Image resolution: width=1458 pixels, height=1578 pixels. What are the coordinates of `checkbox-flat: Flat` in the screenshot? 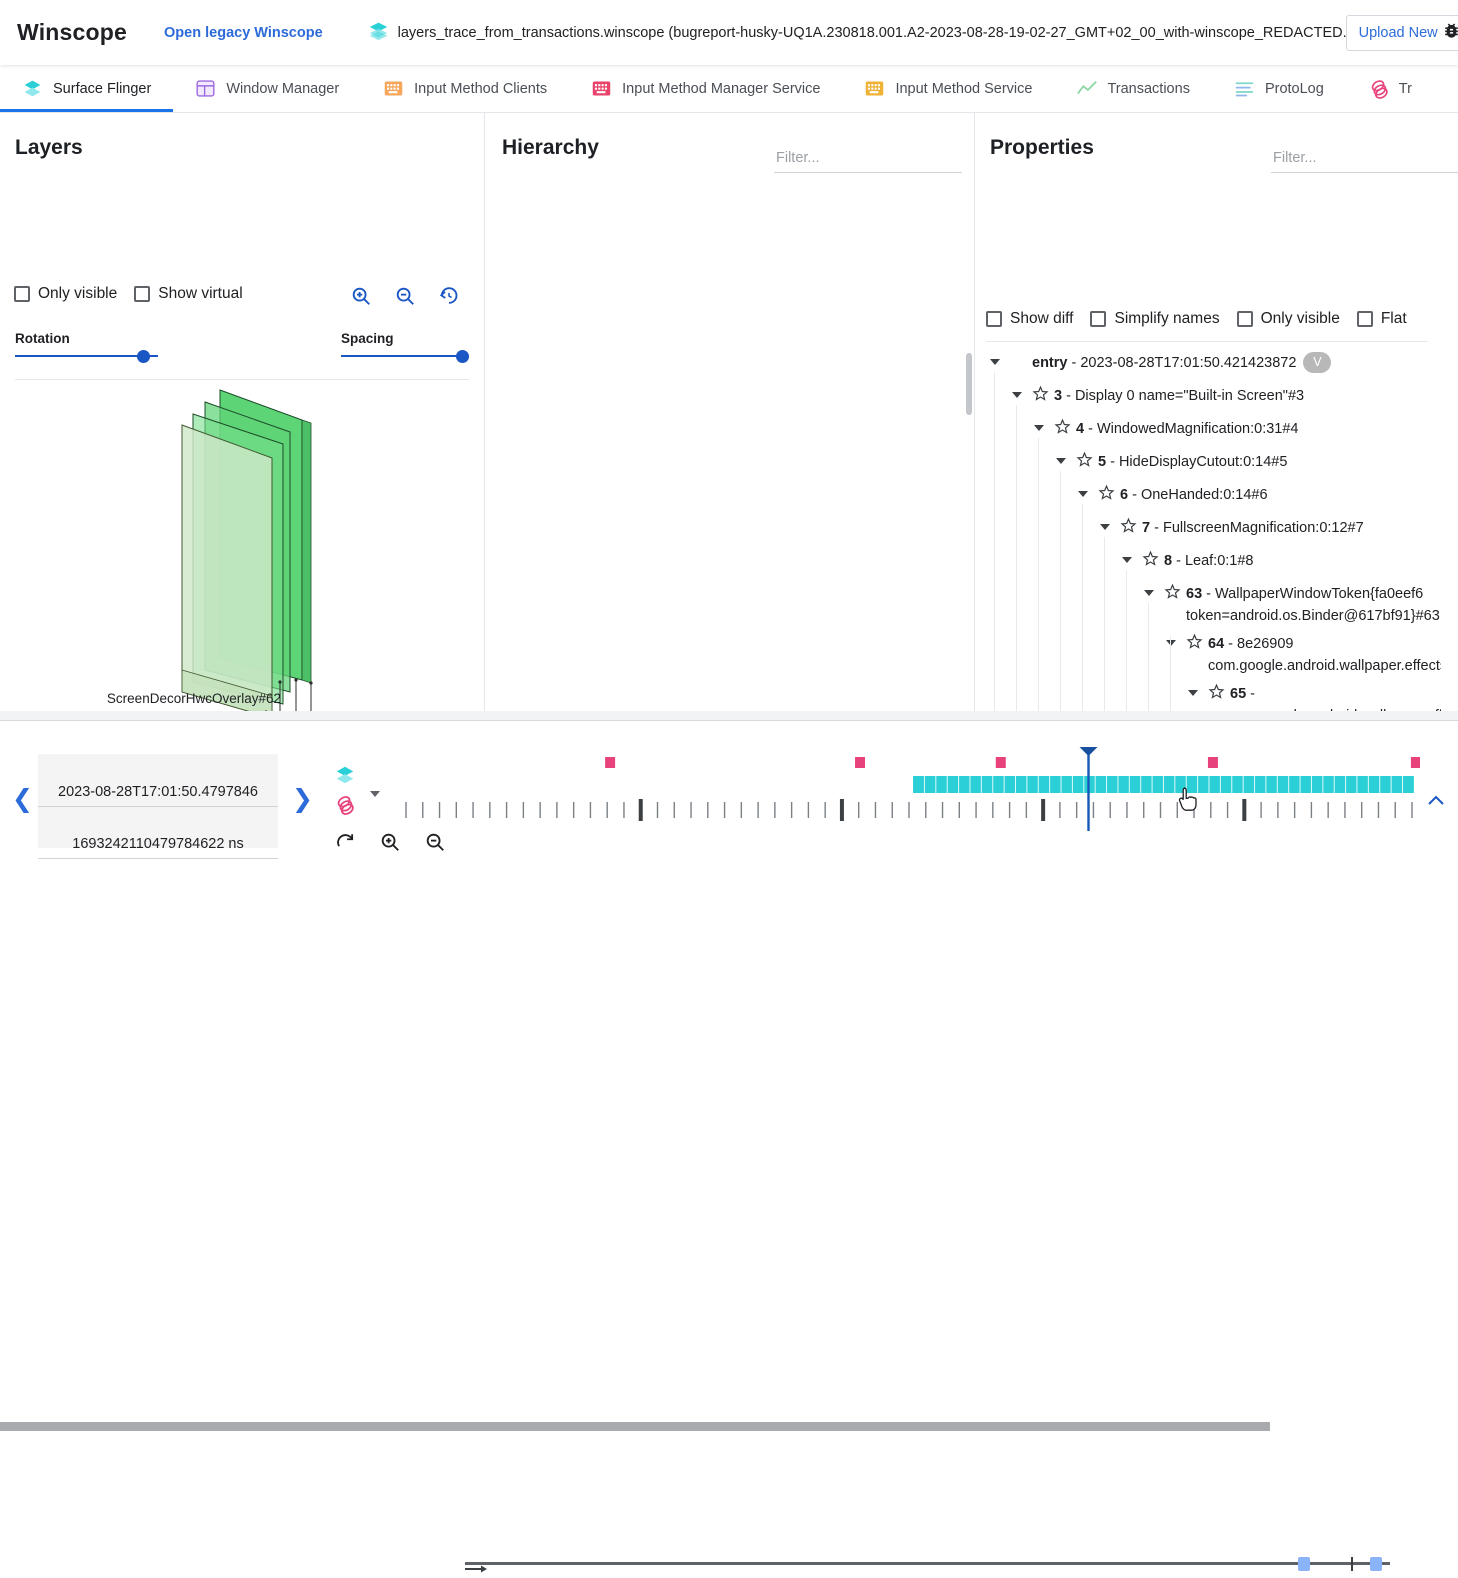 It's located at (1381, 319).